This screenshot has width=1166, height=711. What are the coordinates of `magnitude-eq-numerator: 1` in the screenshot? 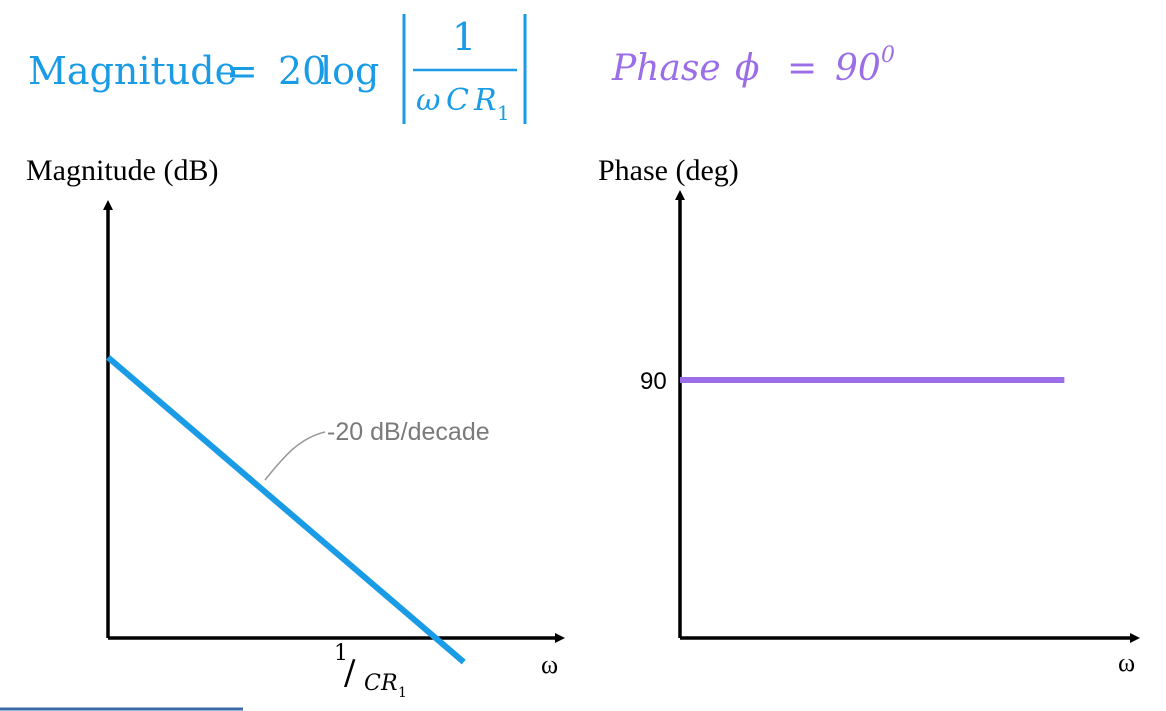 It's located at (464, 37).